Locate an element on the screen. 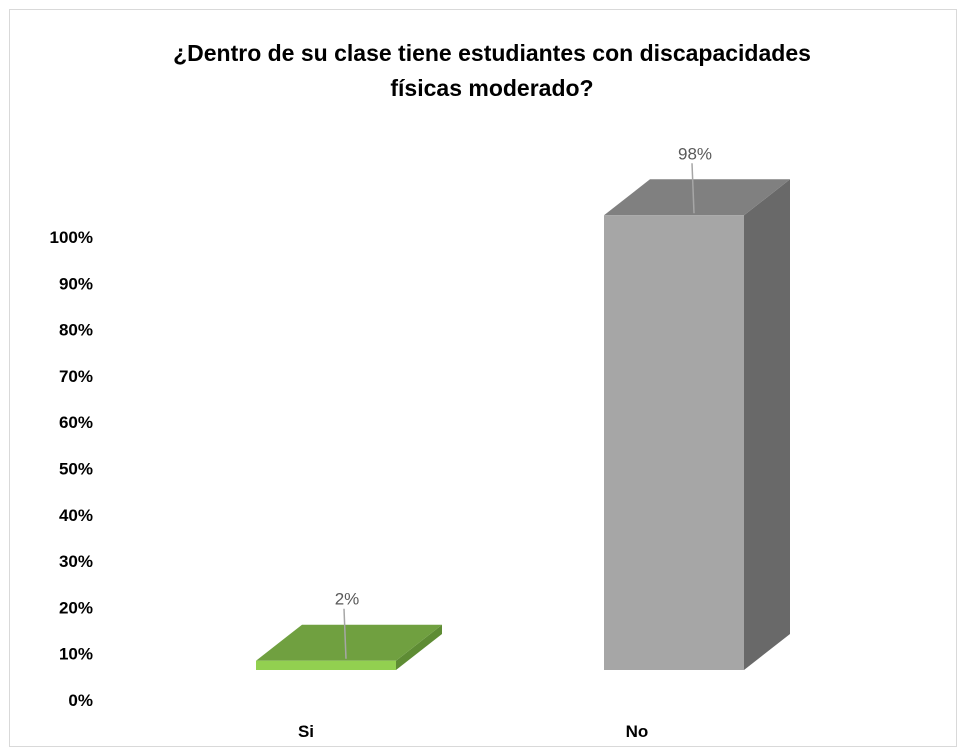 Image resolution: width=968 pixels, height=756 pixels. y-tick-label: 80% is located at coordinates (76, 330).